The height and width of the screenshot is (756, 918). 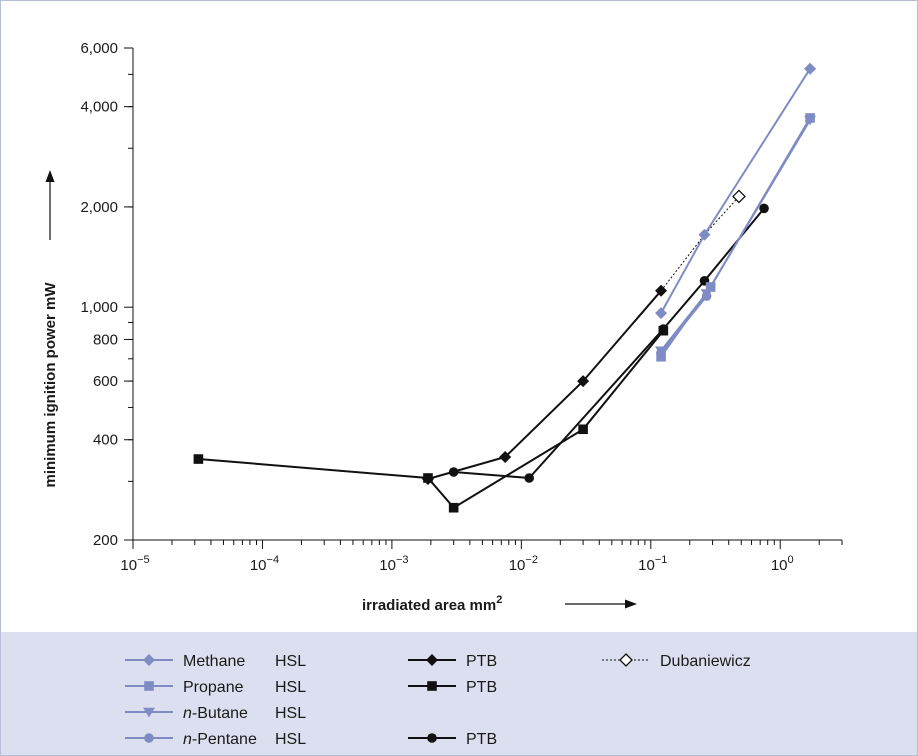 I want to click on legend-item-propane-hsl: Propane HSL, so click(x=215, y=687).